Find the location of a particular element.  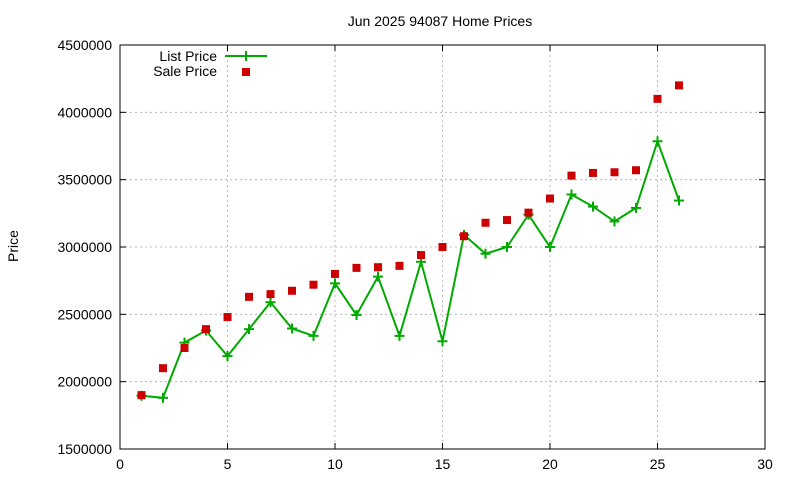

x-tick-label: 0 is located at coordinates (120, 464).